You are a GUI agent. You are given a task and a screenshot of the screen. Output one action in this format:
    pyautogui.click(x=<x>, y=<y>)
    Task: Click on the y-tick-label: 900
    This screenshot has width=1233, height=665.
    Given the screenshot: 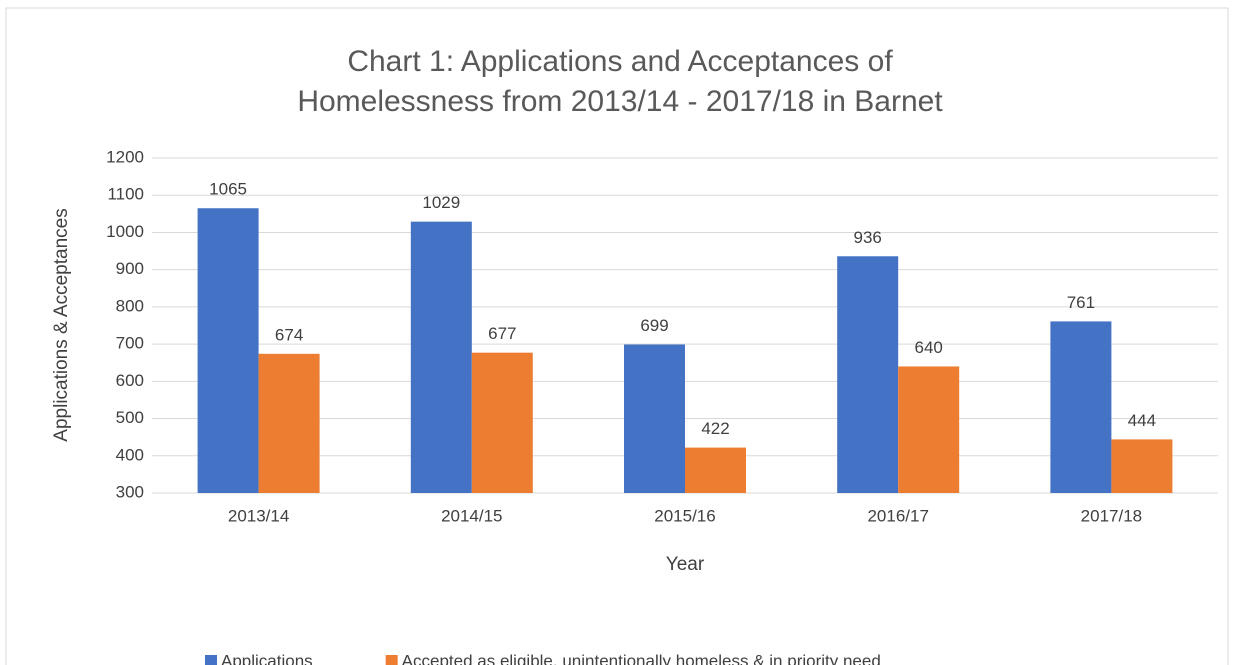 What is the action you would take?
    pyautogui.click(x=130, y=268)
    